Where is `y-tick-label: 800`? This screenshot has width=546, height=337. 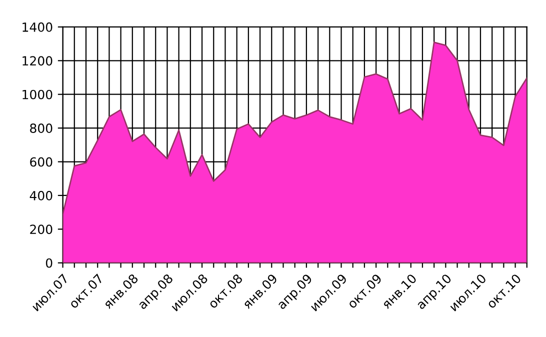
y-tick-label: 800 is located at coordinates (41, 128).